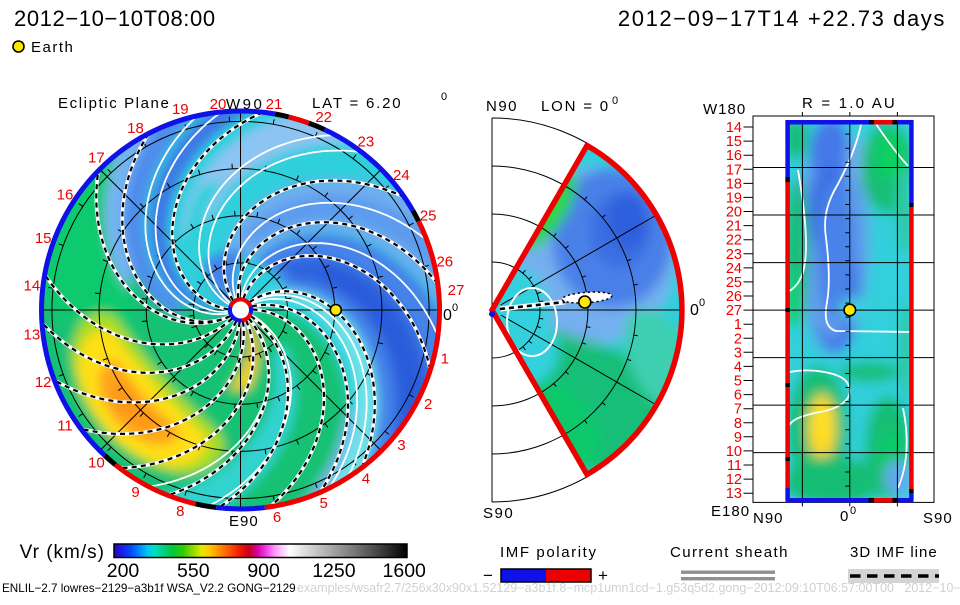 The image size is (960, 605). What do you see at coordinates (52, 47) in the screenshot?
I see `svg-text: Earth` at bounding box center [52, 47].